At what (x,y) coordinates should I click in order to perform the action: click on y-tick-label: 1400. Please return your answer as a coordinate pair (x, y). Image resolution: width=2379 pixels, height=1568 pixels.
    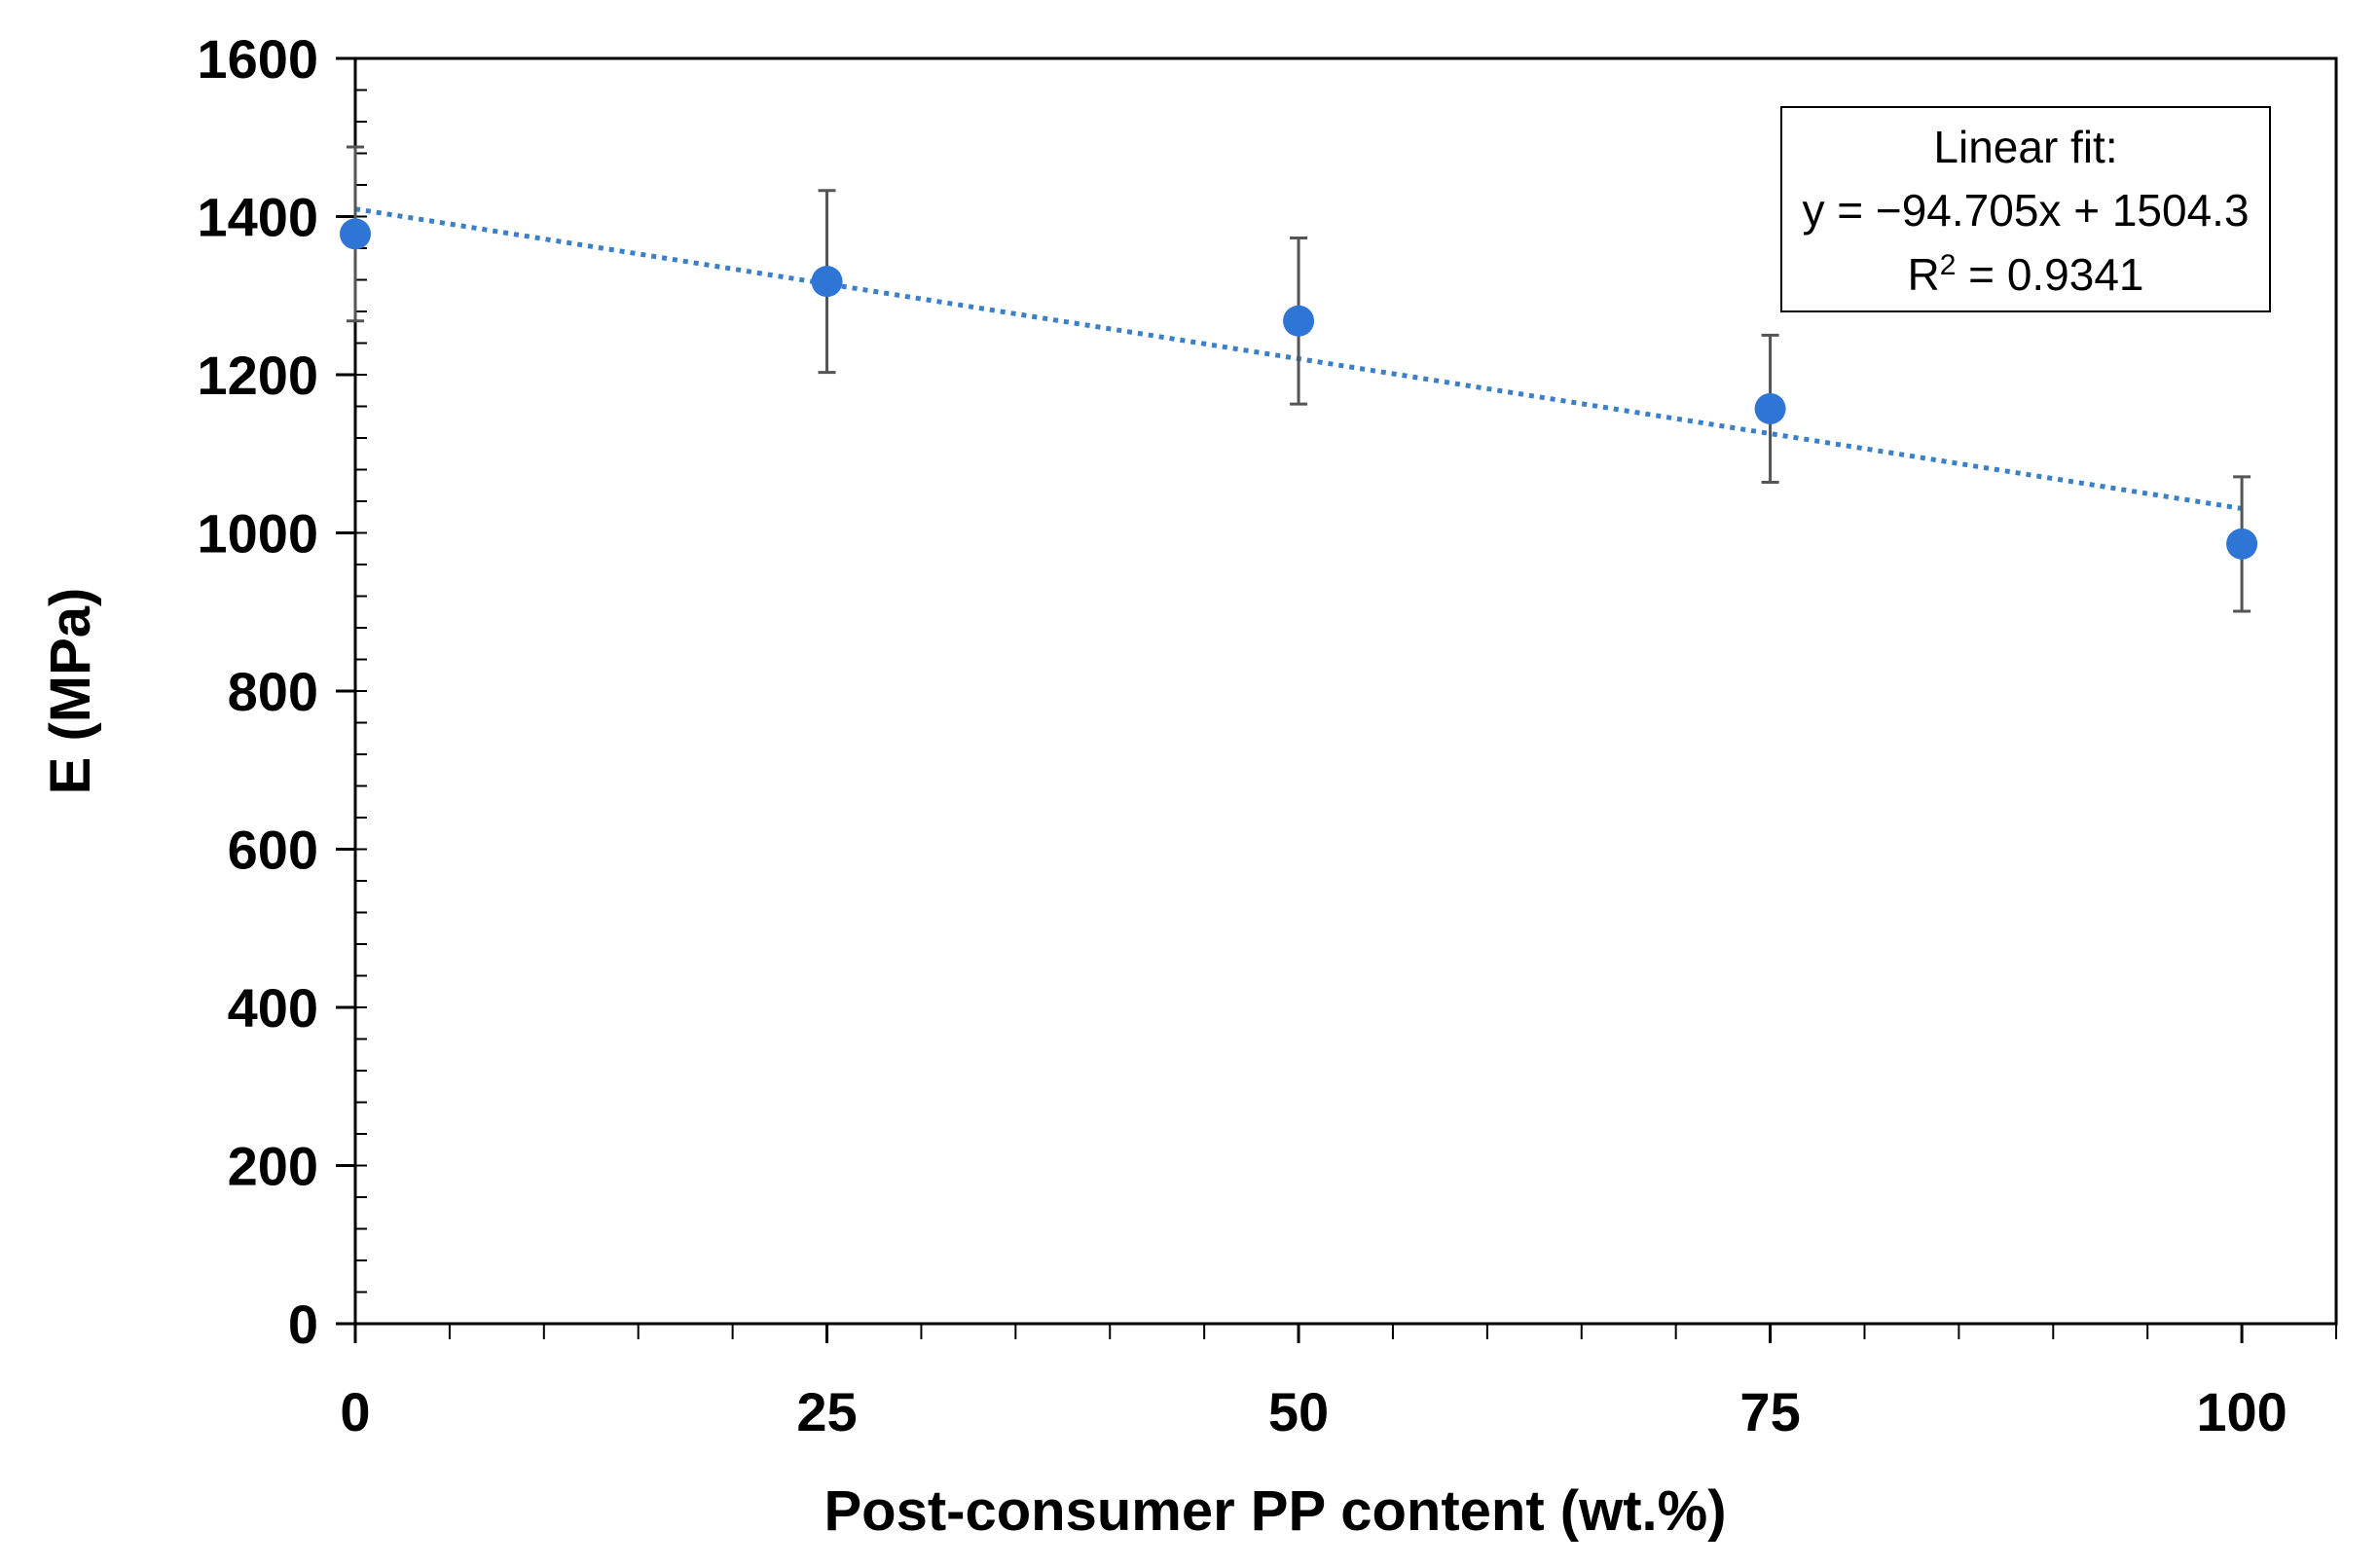
    Looking at the image, I should click on (258, 217).